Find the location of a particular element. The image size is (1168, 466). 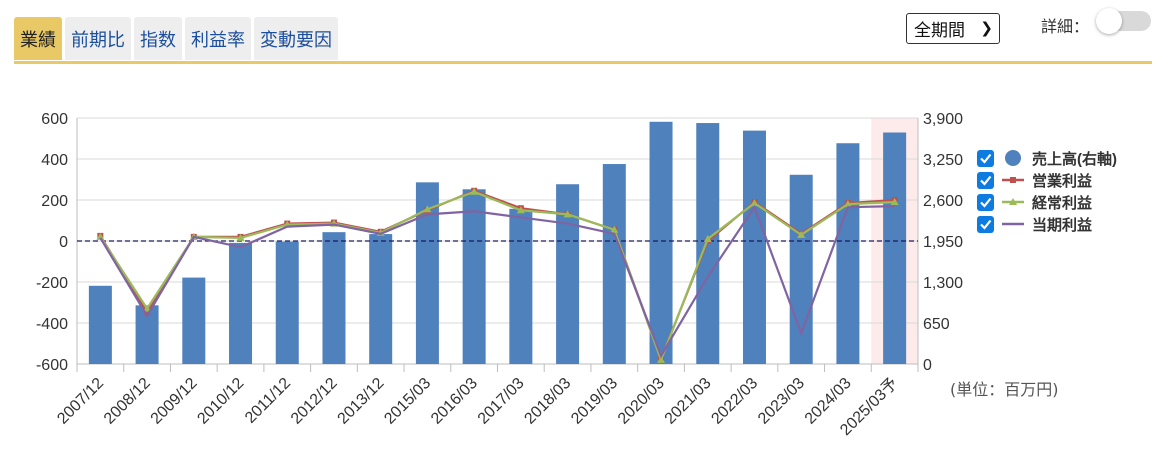

y-left-tick-label: -200 is located at coordinates (52, 283).